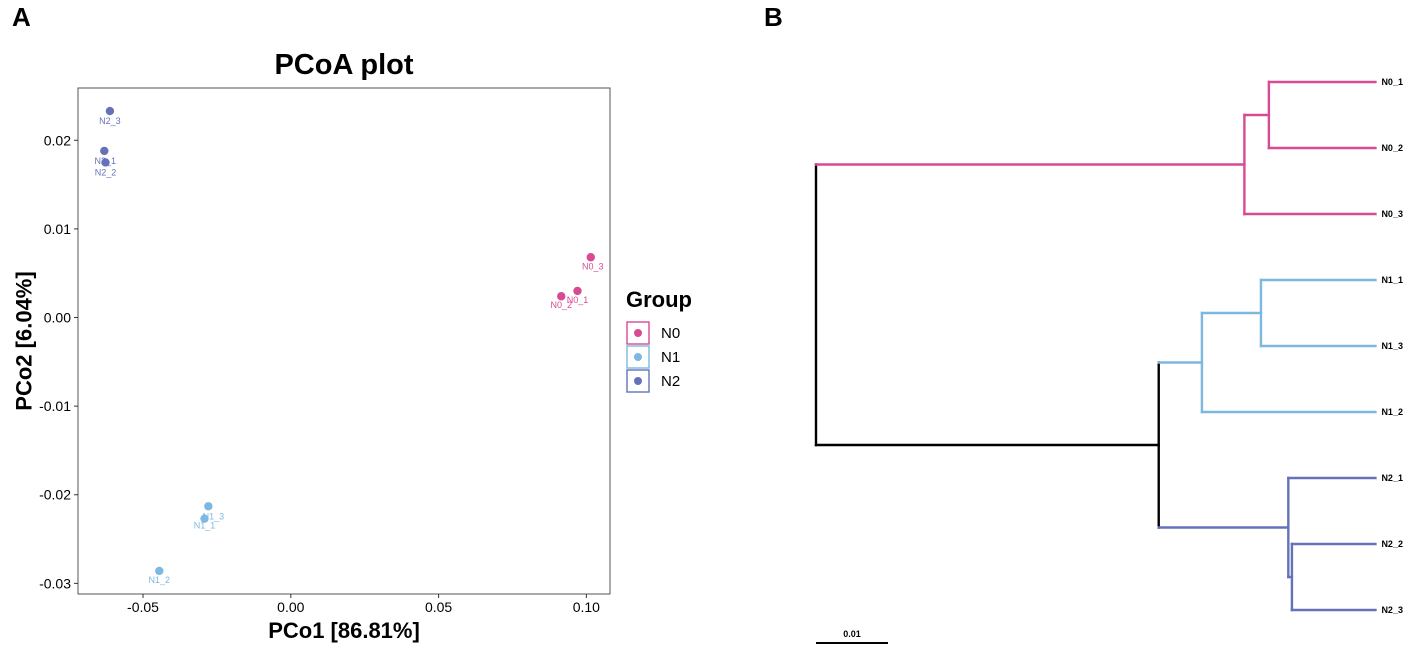 Image resolution: width=1417 pixels, height=652 pixels. I want to click on panel-letter-b: B, so click(773, 17).